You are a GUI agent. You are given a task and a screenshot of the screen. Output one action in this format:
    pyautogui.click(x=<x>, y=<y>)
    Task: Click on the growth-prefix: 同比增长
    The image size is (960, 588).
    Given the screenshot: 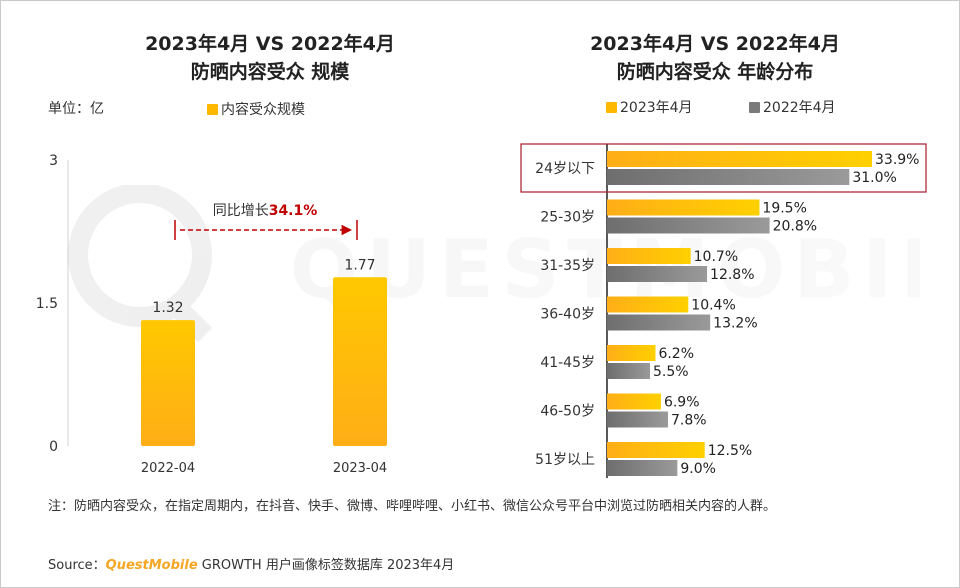 What is the action you would take?
    pyautogui.click(x=241, y=211)
    